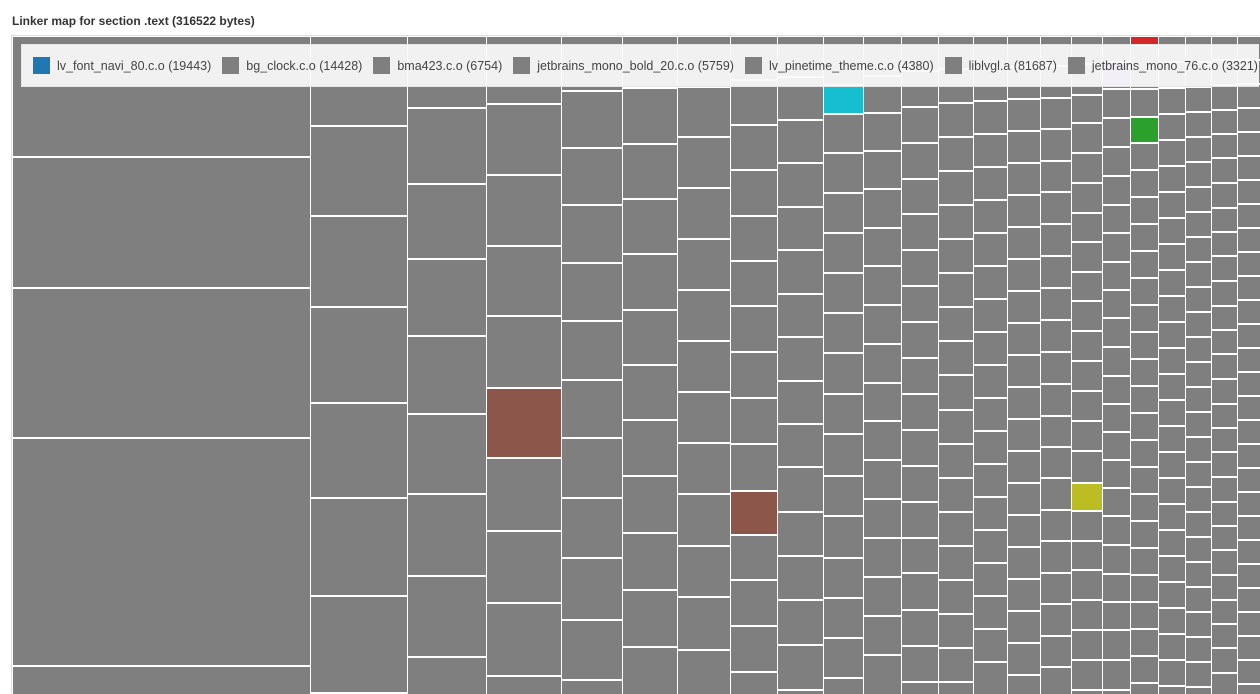  Describe the element at coordinates (623, 65) in the screenshot. I see `legend-item: jetbrains_mono_bold_20.c.o (5759)` at that location.